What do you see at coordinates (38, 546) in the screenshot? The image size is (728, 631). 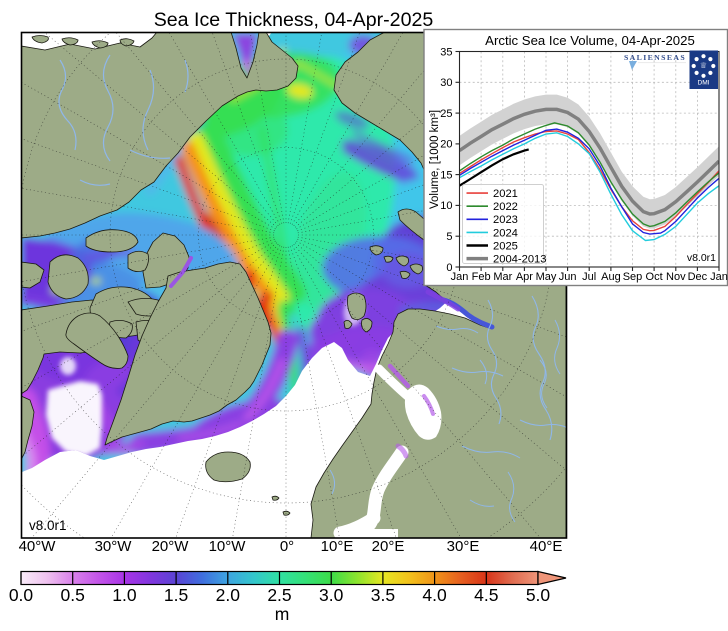 I see `svg-text: 40°W` at bounding box center [38, 546].